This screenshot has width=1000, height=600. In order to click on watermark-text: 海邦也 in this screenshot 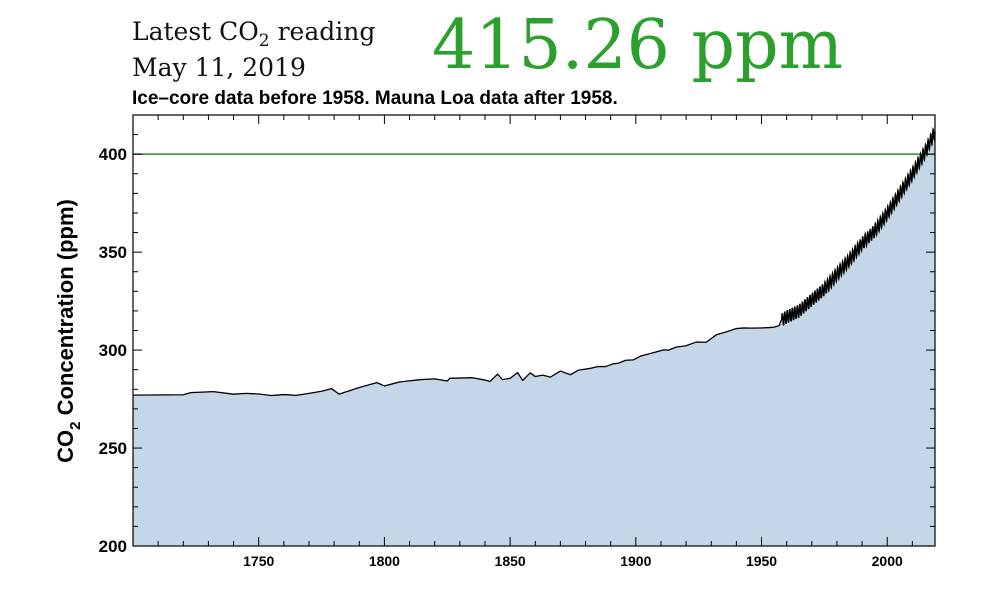, I will do `click(450, 295)`.